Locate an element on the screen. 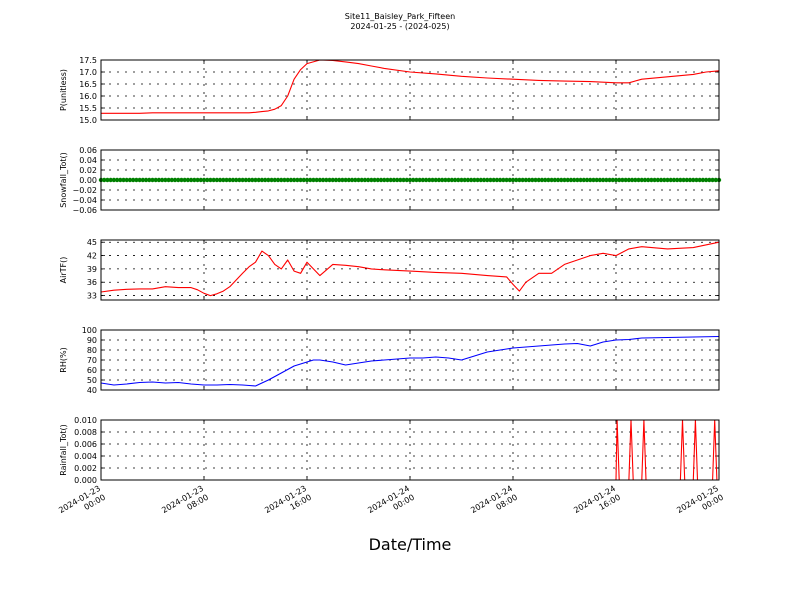  y-tick-label: 90 is located at coordinates (92, 340).